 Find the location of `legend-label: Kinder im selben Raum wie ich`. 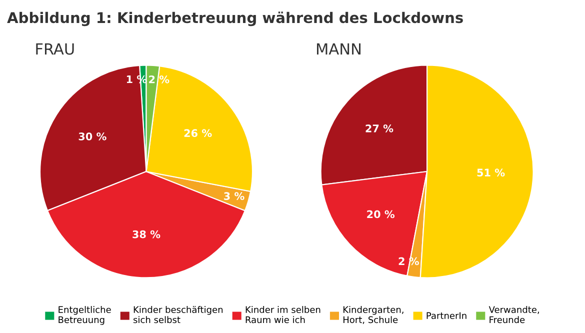

legend-label: Kinder im selben Raum wie ich is located at coordinates (283, 315).